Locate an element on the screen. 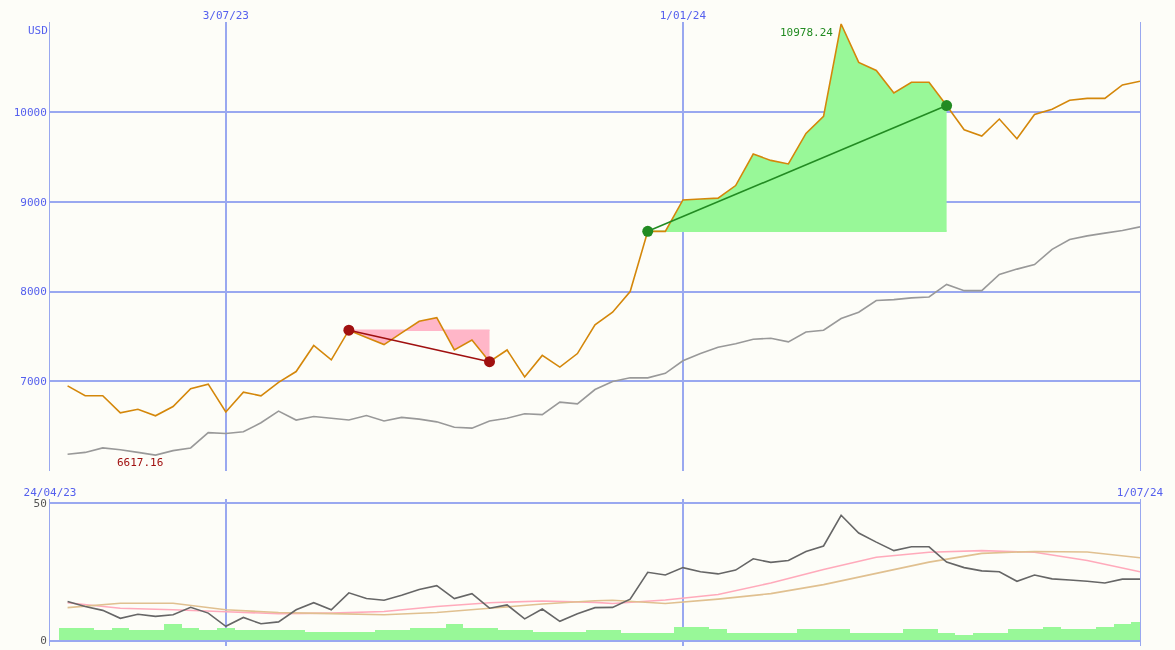 This screenshot has height=650, width=1175. x-tick-label: 1/01/24 is located at coordinates (683, 15).